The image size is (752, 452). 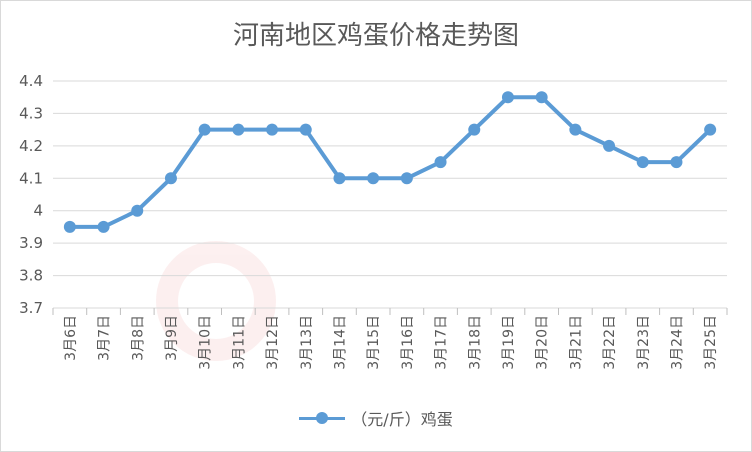 What do you see at coordinates (31, 146) in the screenshot?
I see `y-tick-label: 4.2` at bounding box center [31, 146].